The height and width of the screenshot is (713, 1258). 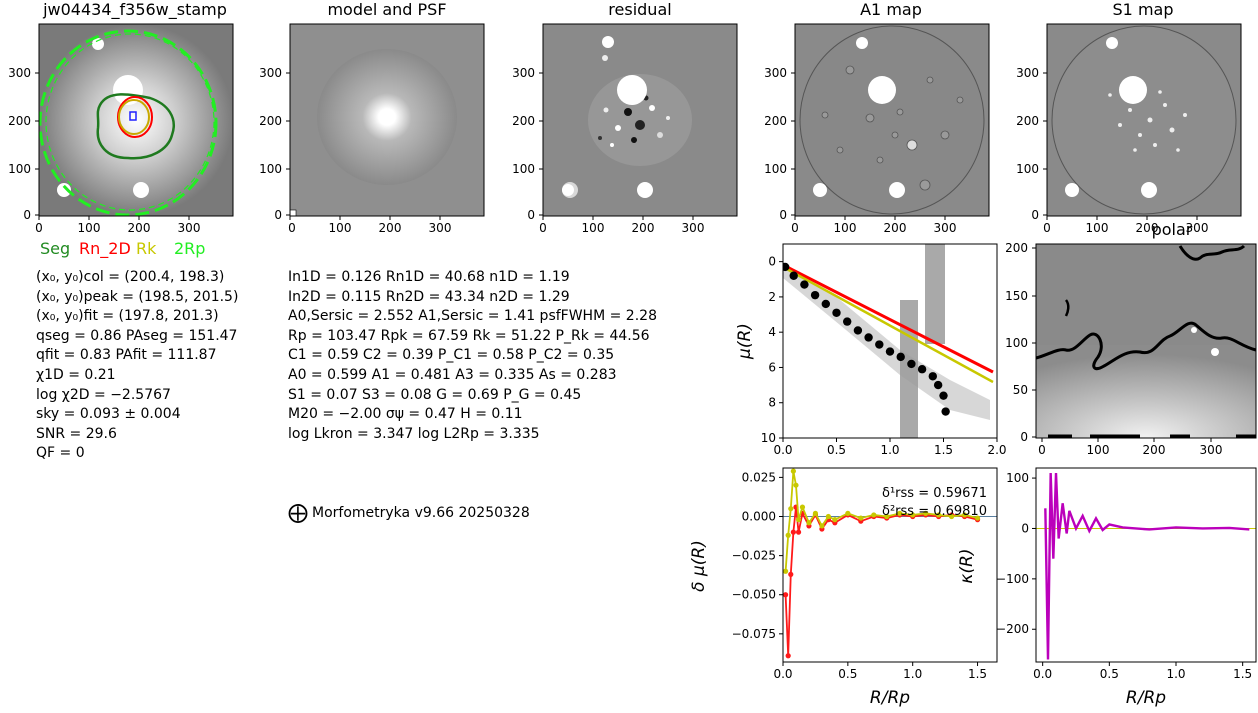 I want to click on y-tick-label: 0.000, so click(x=759, y=517).